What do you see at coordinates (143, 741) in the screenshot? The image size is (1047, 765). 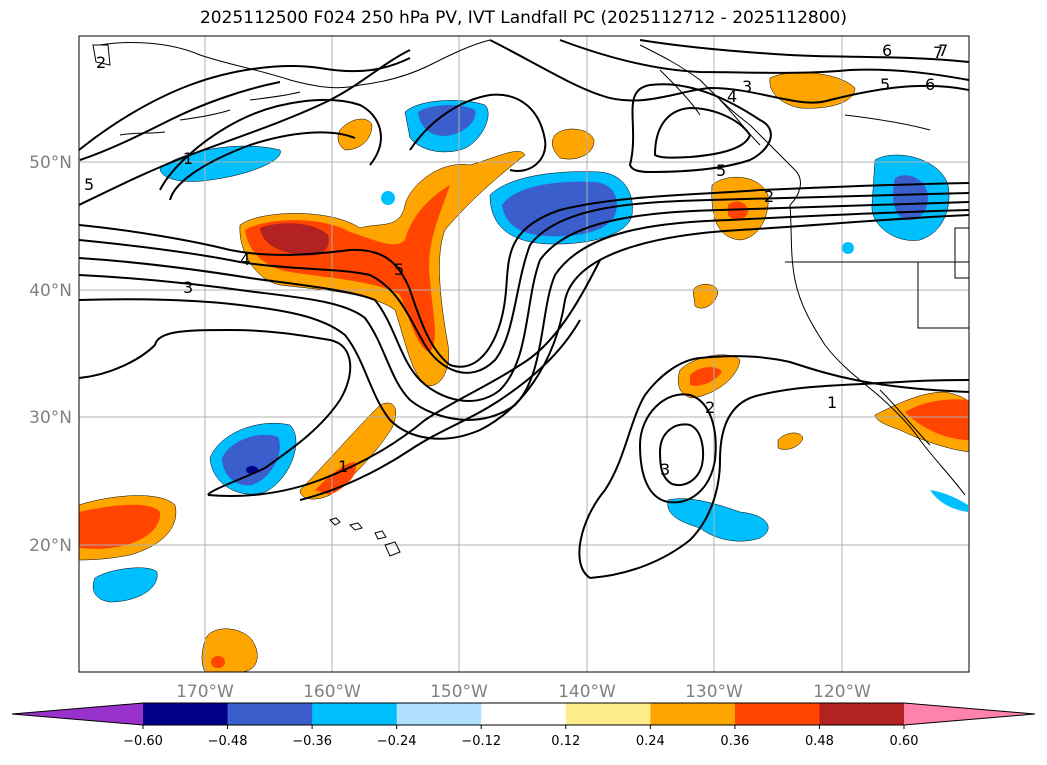 I see `colorbar-tick-label: −0.60` at bounding box center [143, 741].